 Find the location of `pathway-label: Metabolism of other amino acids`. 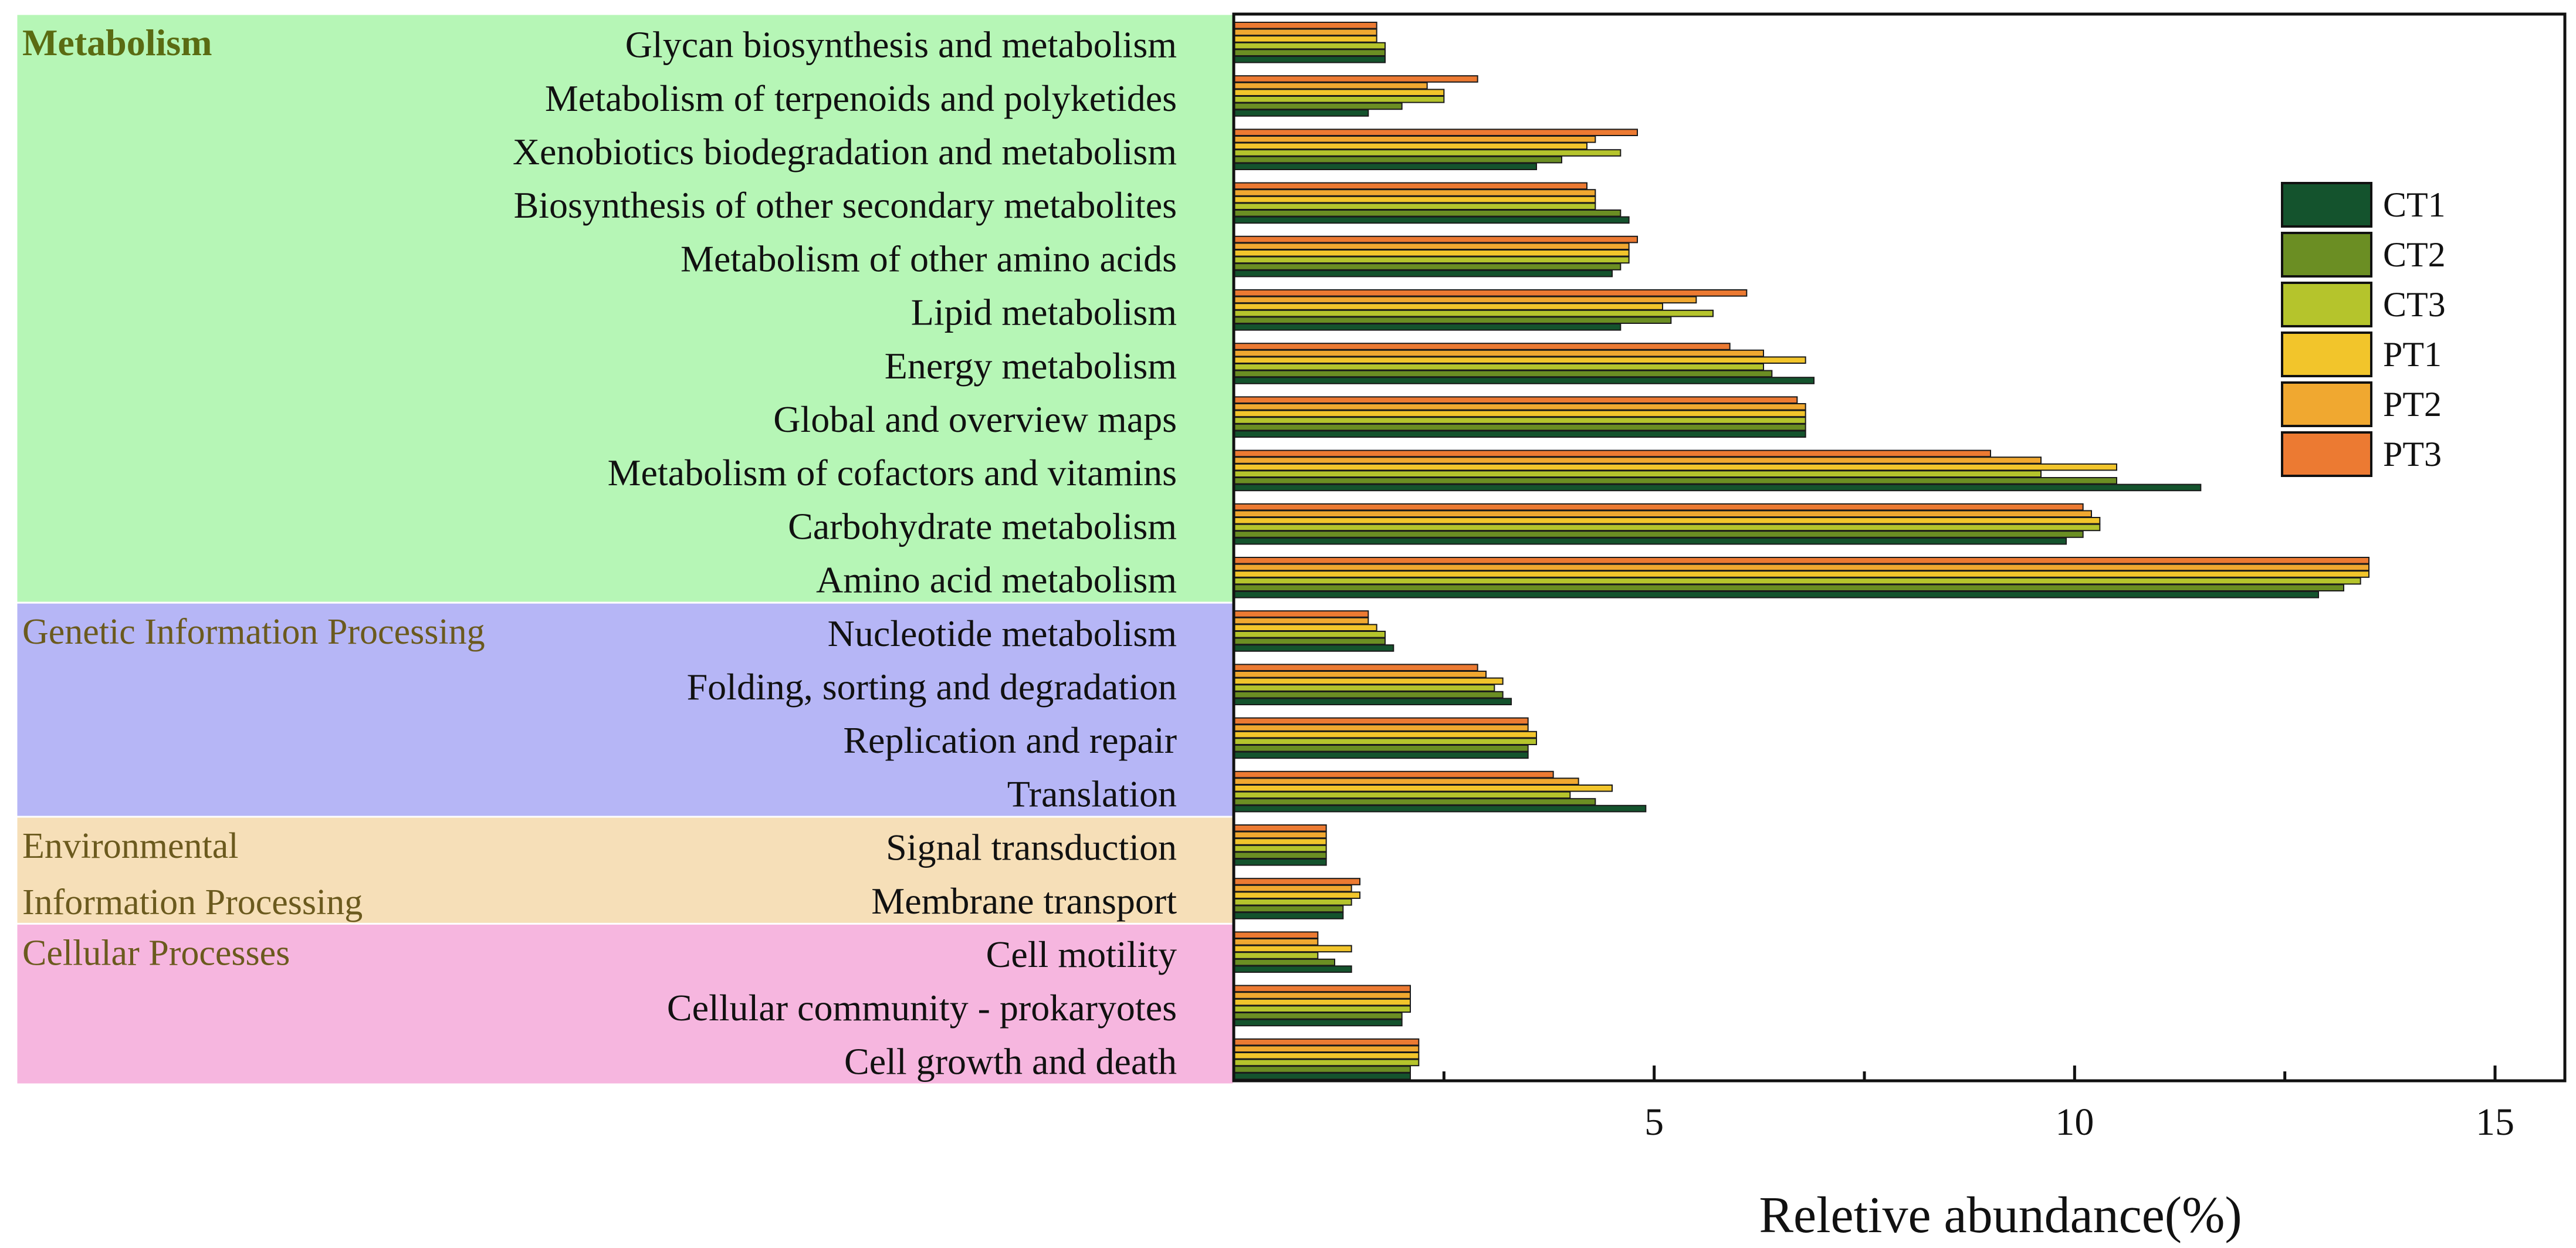

pathway-label: Metabolism of other amino acids is located at coordinates (929, 258).